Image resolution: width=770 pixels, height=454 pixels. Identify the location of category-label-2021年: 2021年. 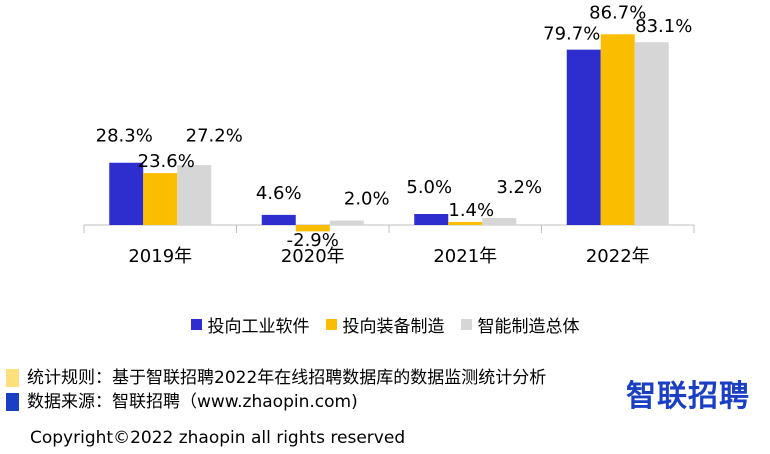
(465, 256).